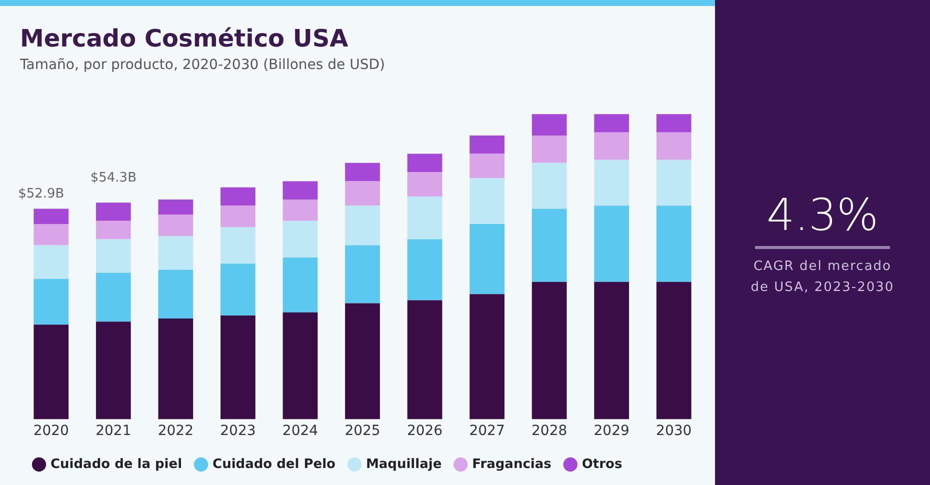  I want to click on x-tick-label: 2027, so click(487, 431).